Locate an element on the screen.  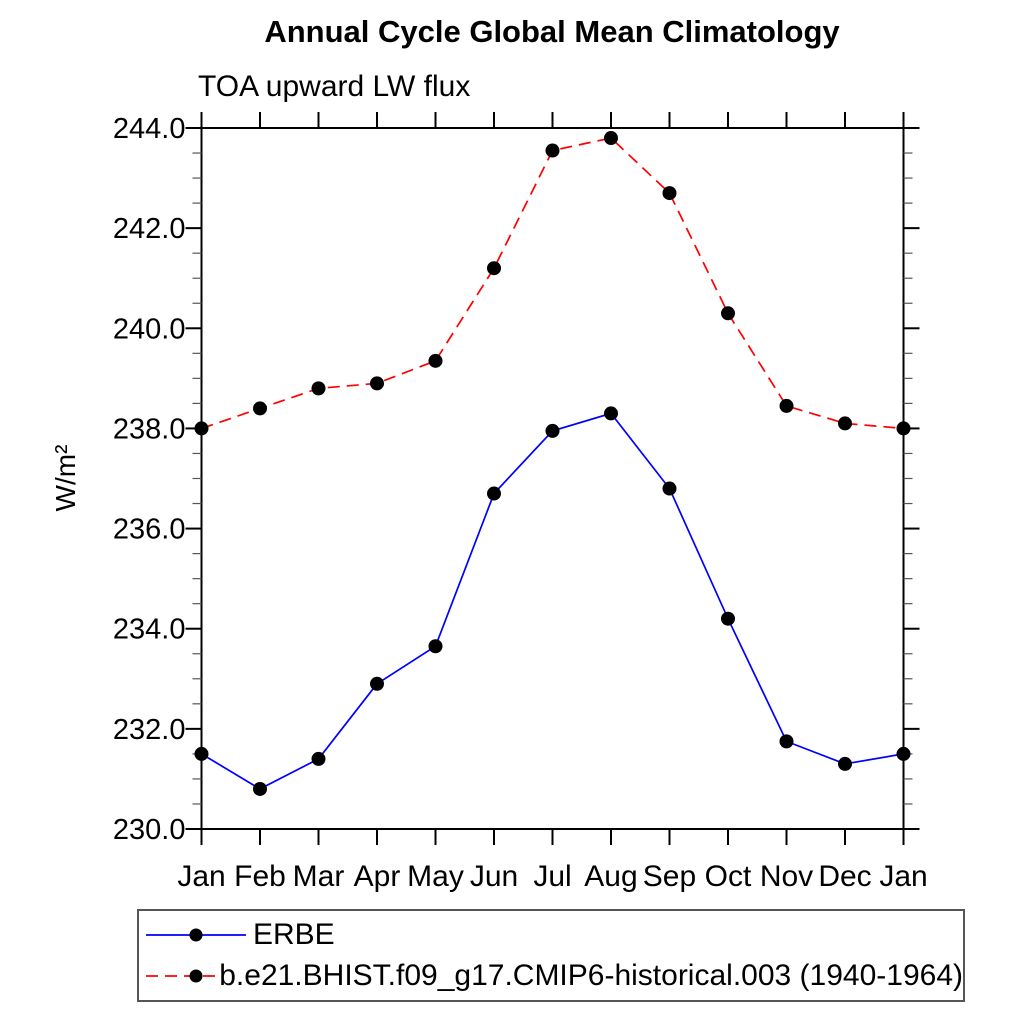
y-tick-label: 244.0 is located at coordinates (149, 129).